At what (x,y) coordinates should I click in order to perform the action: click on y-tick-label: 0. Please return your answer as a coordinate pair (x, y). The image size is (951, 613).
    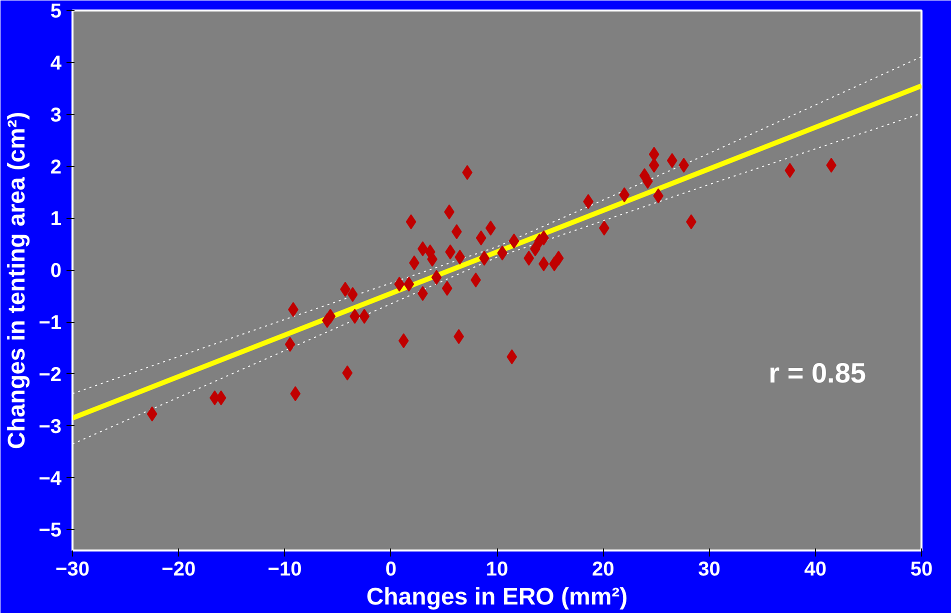
    Looking at the image, I should click on (56, 271).